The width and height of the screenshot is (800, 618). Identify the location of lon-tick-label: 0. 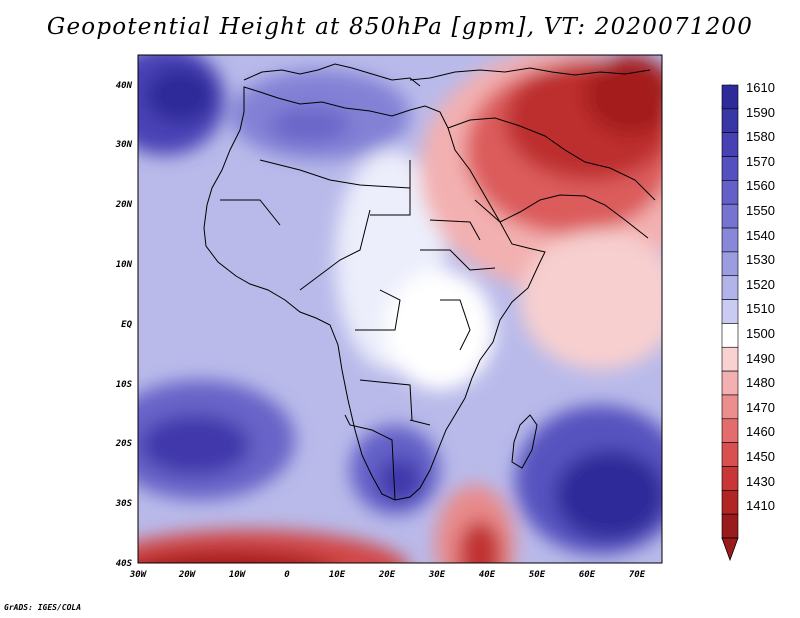
(287, 575).